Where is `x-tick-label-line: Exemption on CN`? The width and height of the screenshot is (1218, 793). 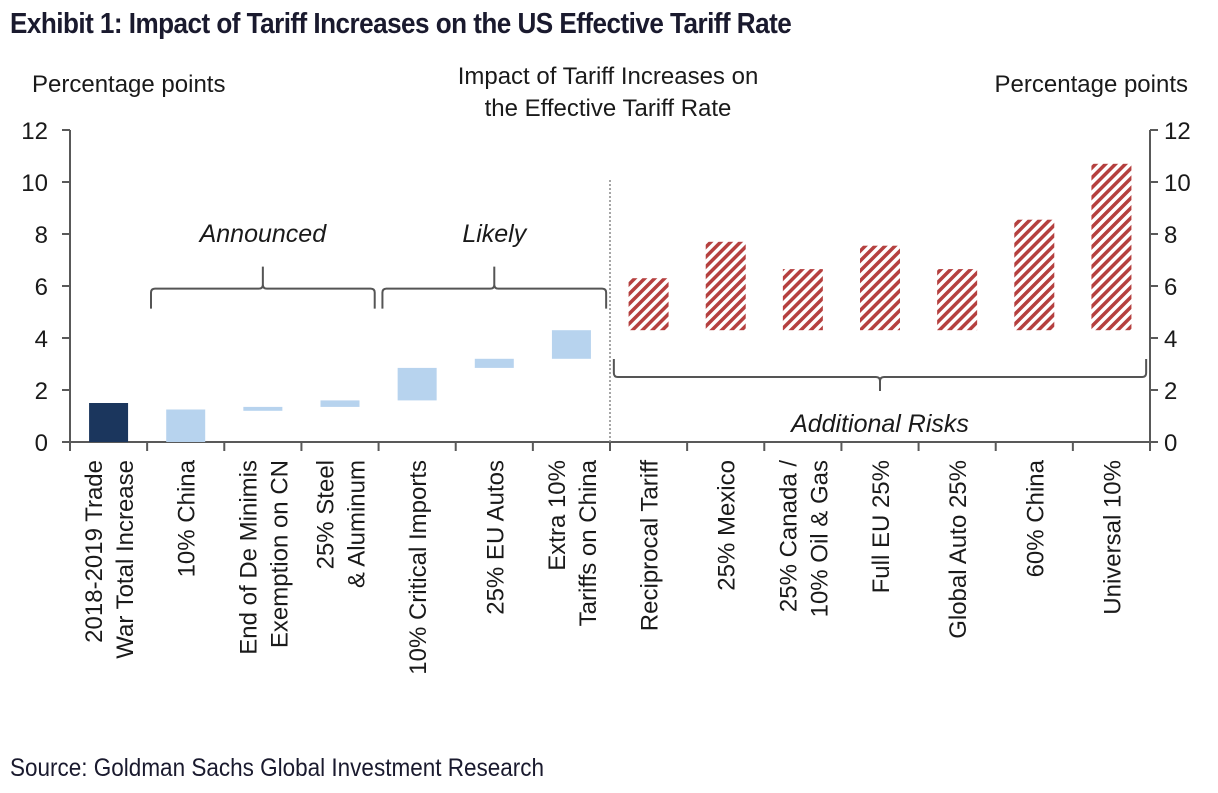
x-tick-label-line: Exemption on CN is located at coordinates (279, 554).